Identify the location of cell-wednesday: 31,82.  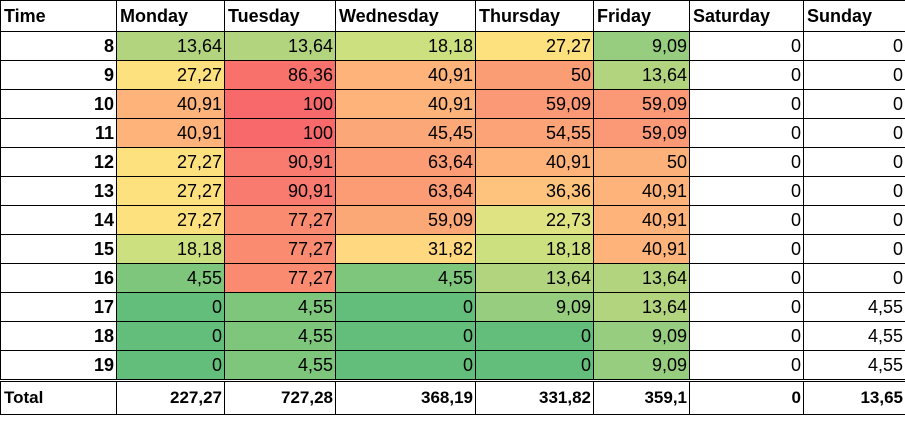
(405, 249).